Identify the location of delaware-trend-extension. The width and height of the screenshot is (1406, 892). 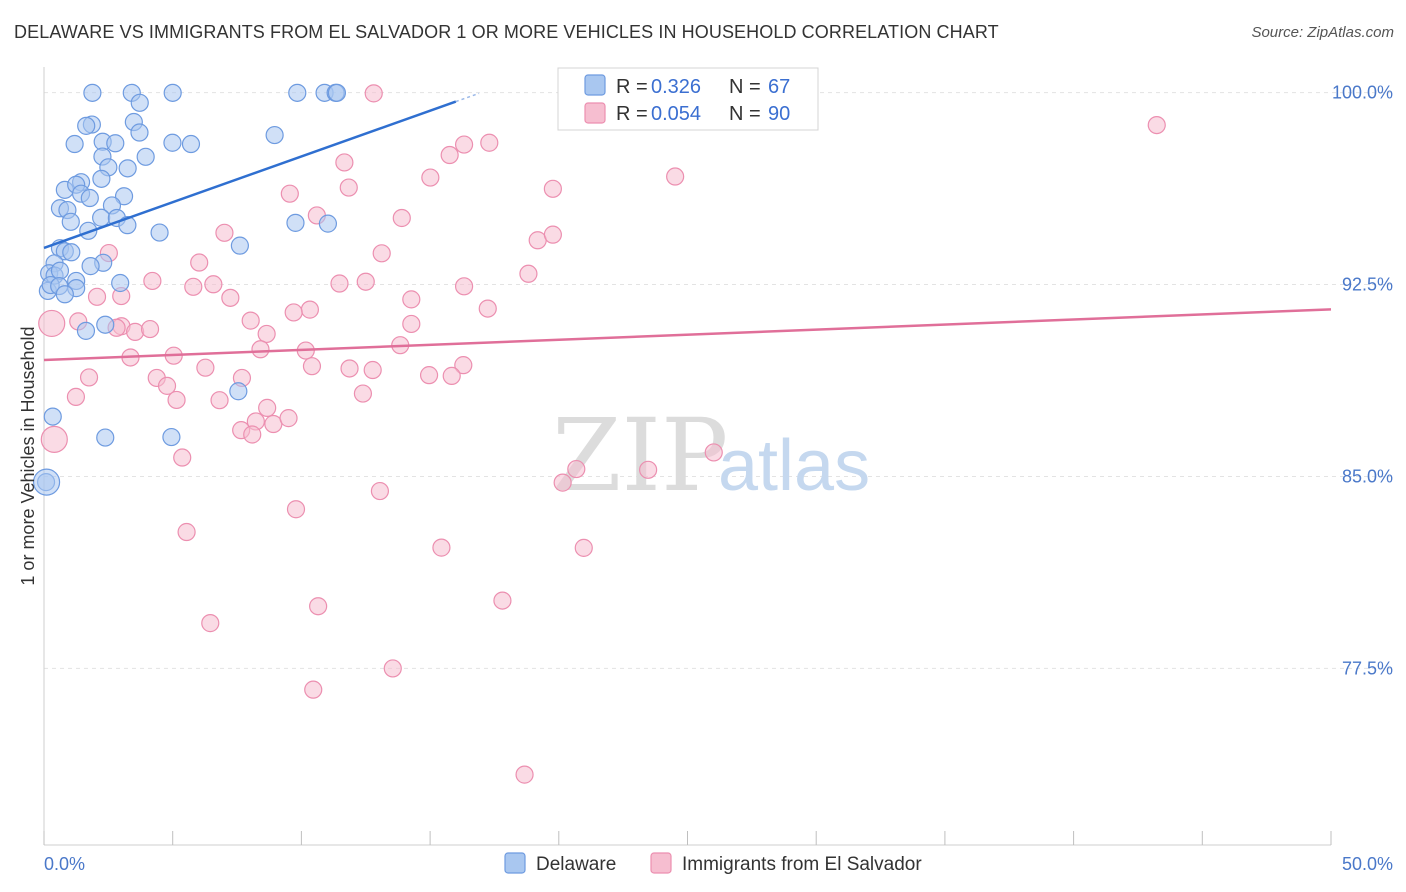
(467, 97).